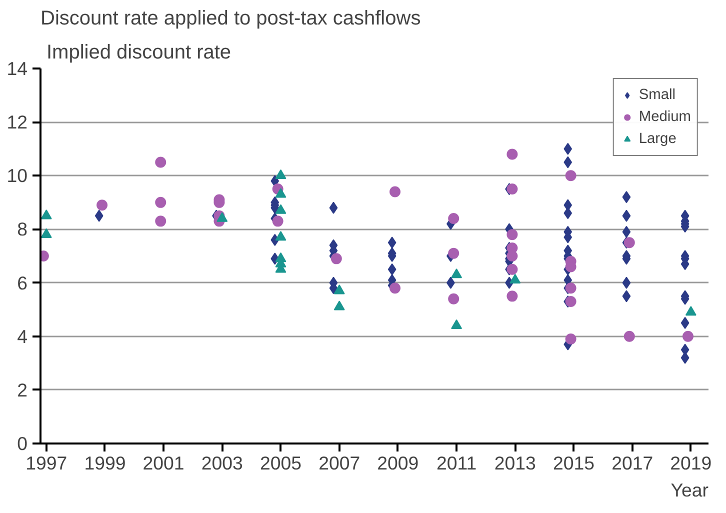  Describe the element at coordinates (515, 463) in the screenshot. I see `x-tick-label: 2013` at that location.